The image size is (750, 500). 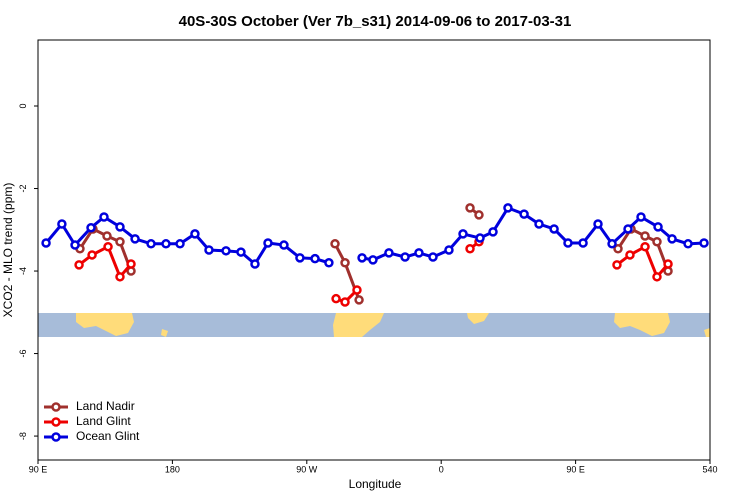 I want to click on x-tick-label: 180, so click(x=172, y=469).